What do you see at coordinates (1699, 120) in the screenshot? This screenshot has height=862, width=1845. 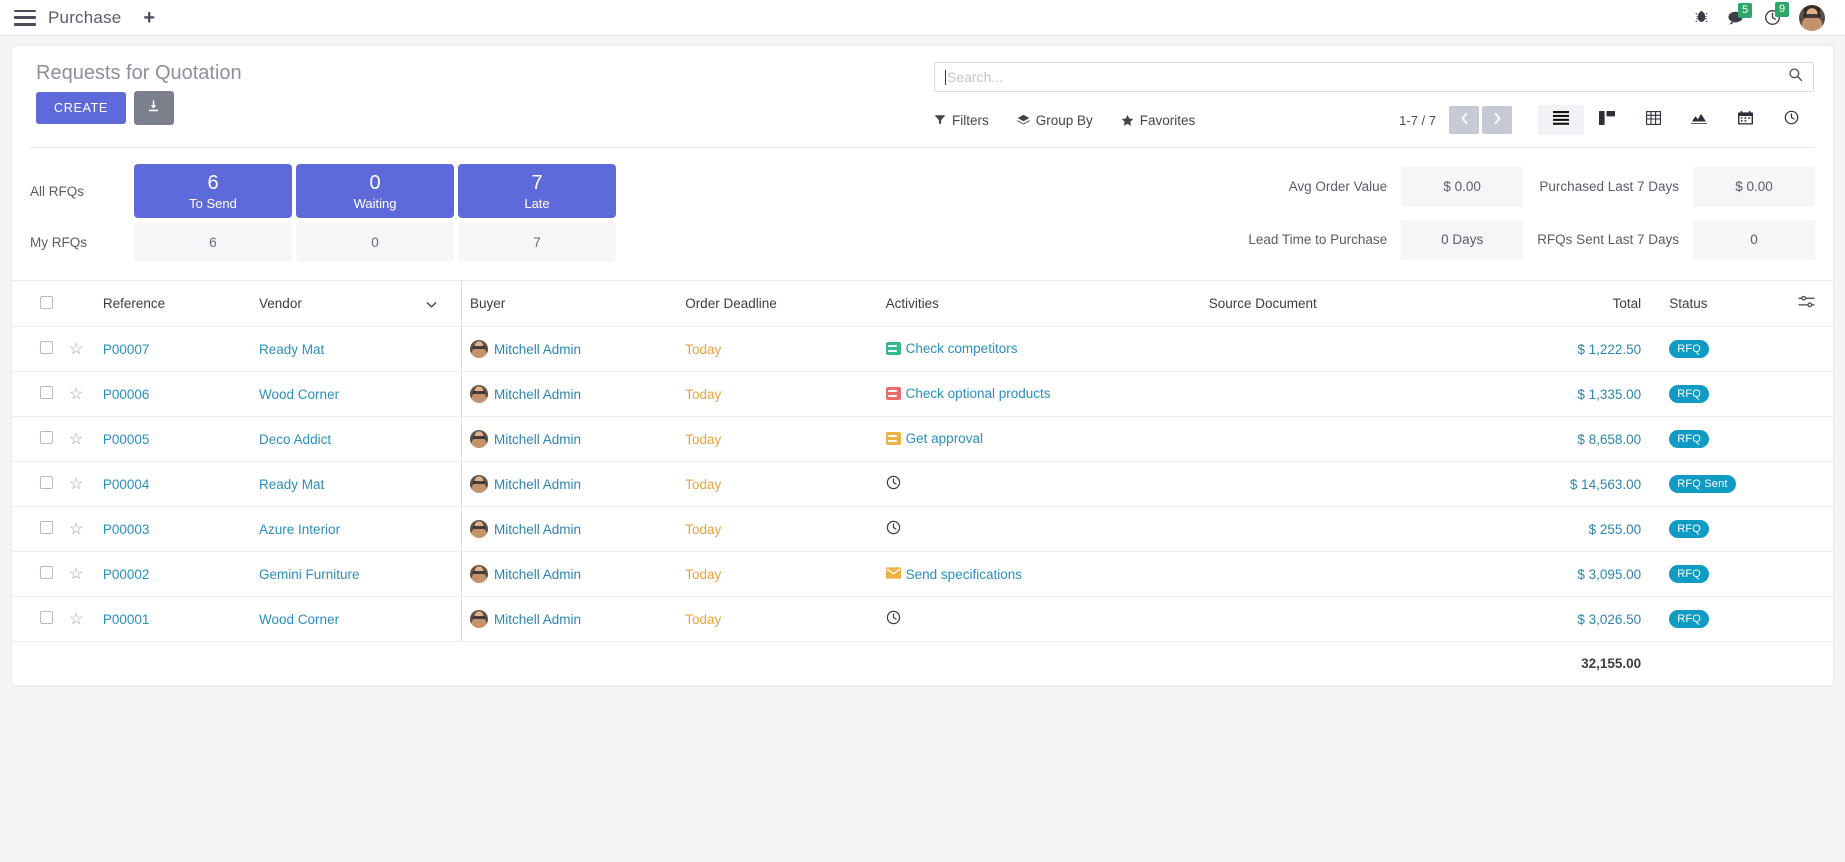 I see `graph-view-button` at bounding box center [1699, 120].